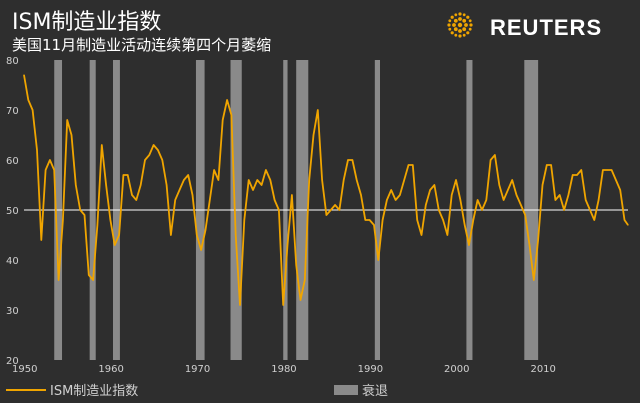 This screenshot has height=403, width=640. What do you see at coordinates (375, 391) in the screenshot?
I see `legend-label-recession: 衰退` at bounding box center [375, 391].